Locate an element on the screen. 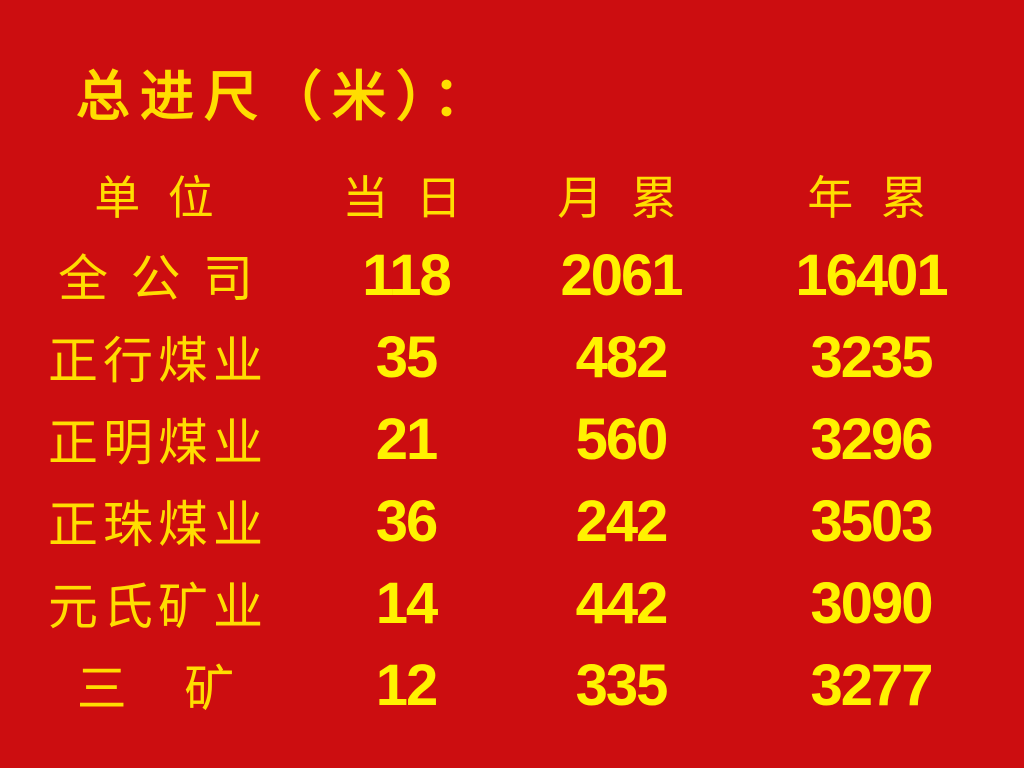  unit-cell: 全 公 司 is located at coordinates (158, 279).